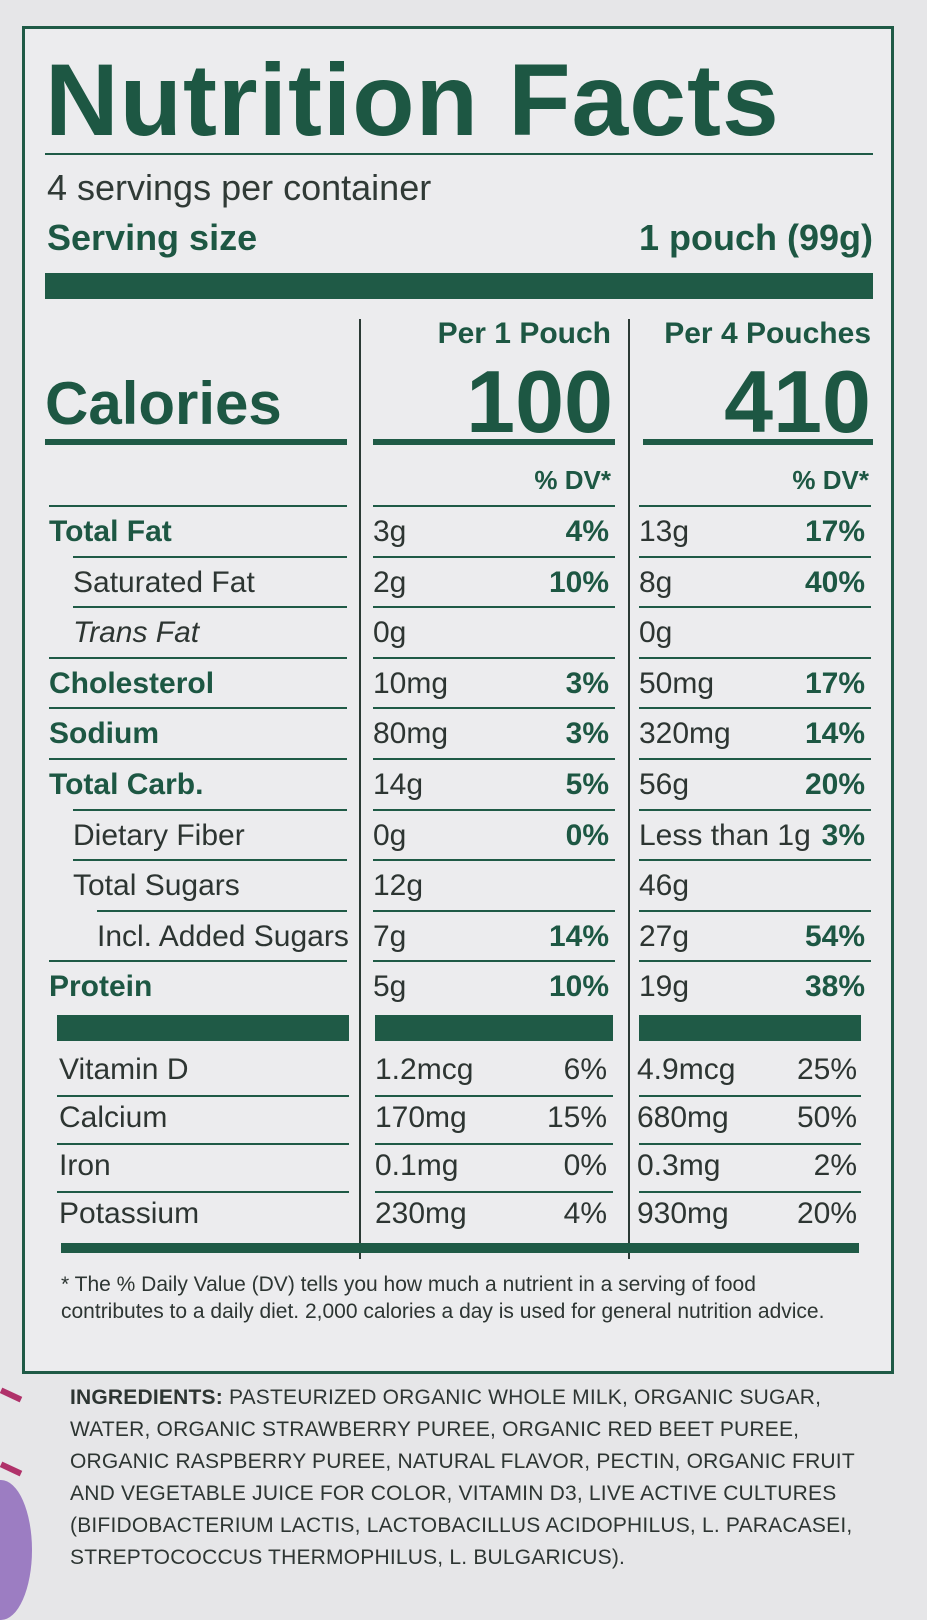 This screenshot has height=1620, width=927. Describe the element at coordinates (656, 633) in the screenshot. I see `amount-per-container: 0g` at that location.